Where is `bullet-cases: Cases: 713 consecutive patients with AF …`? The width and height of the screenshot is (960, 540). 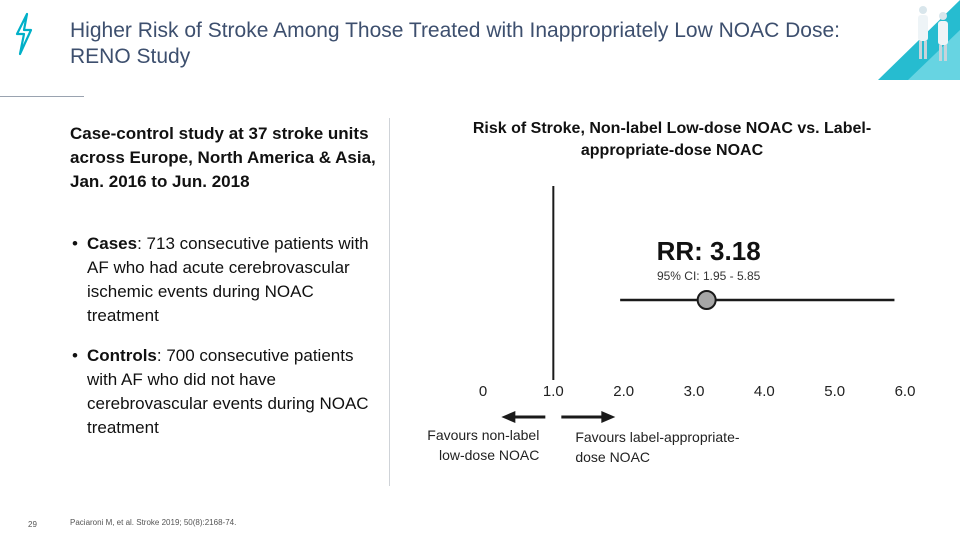
bullet-cases: Cases: 713 consecutive patients with AF … is located at coordinates (225, 280).